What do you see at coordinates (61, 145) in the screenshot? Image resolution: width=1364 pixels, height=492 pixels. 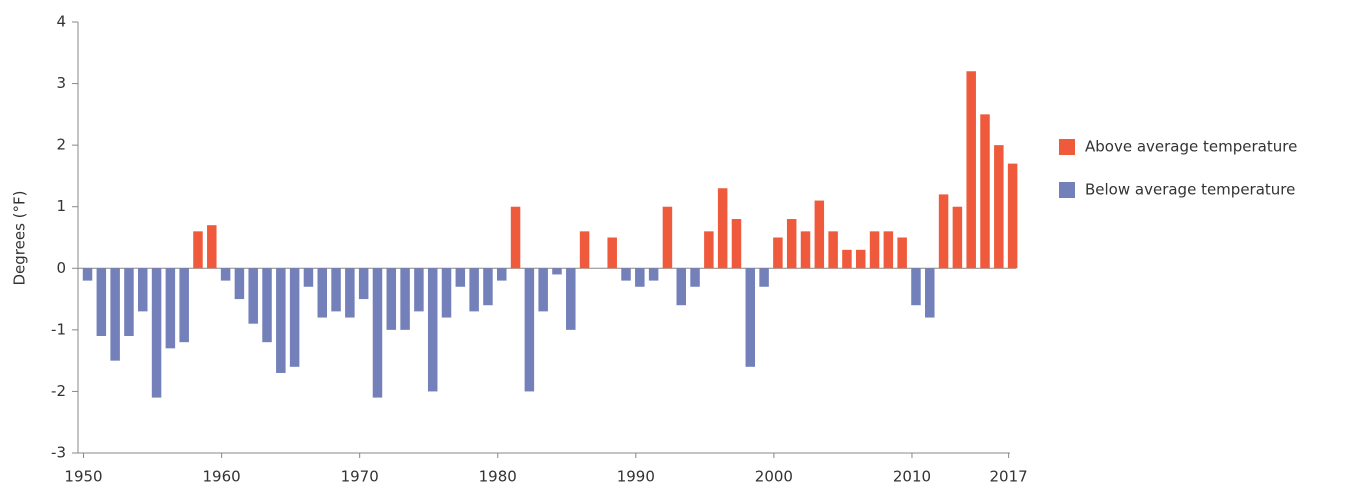 I see `y-tick-label: 2` at bounding box center [61, 145].